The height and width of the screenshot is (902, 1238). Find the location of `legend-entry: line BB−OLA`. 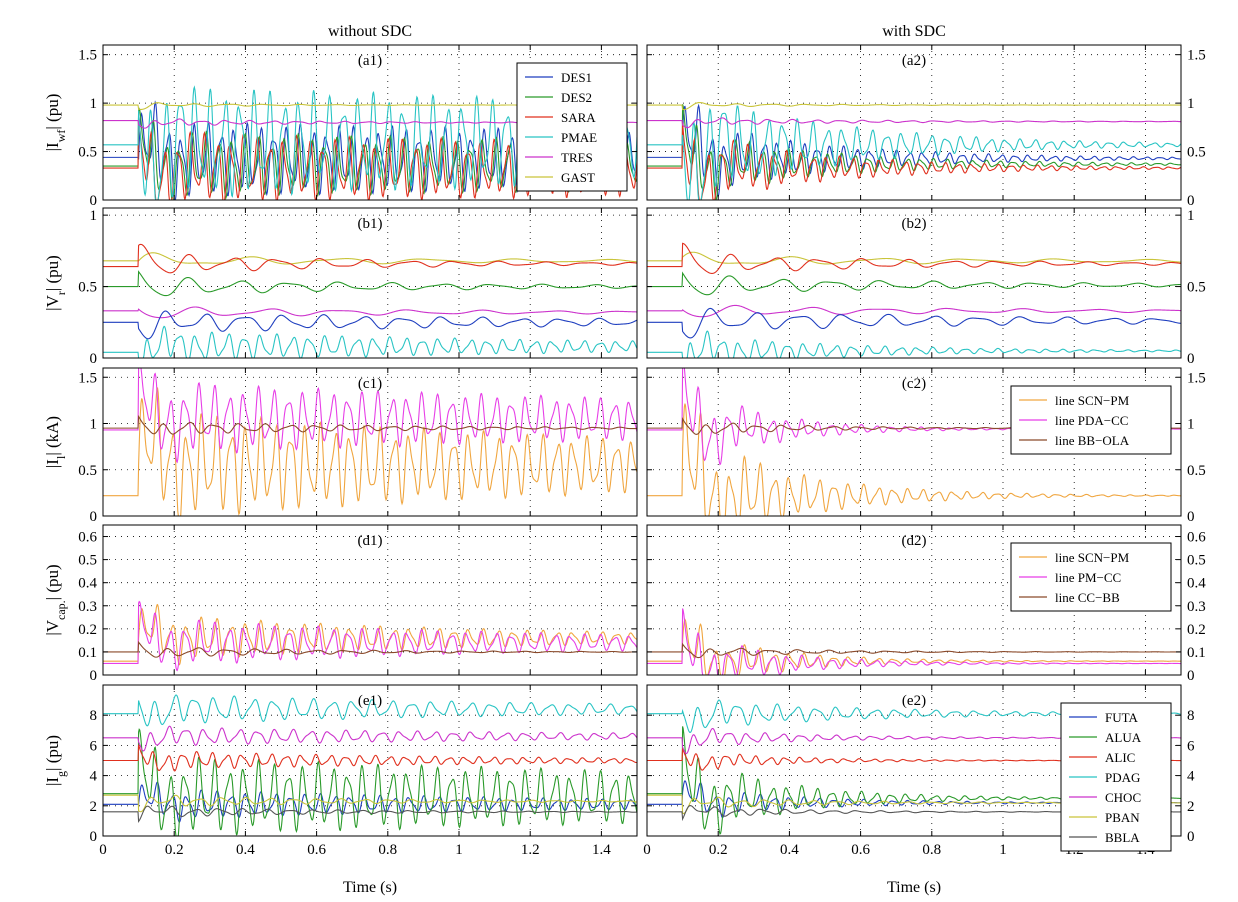

legend-entry: line BB−OLA is located at coordinates (1092, 440).